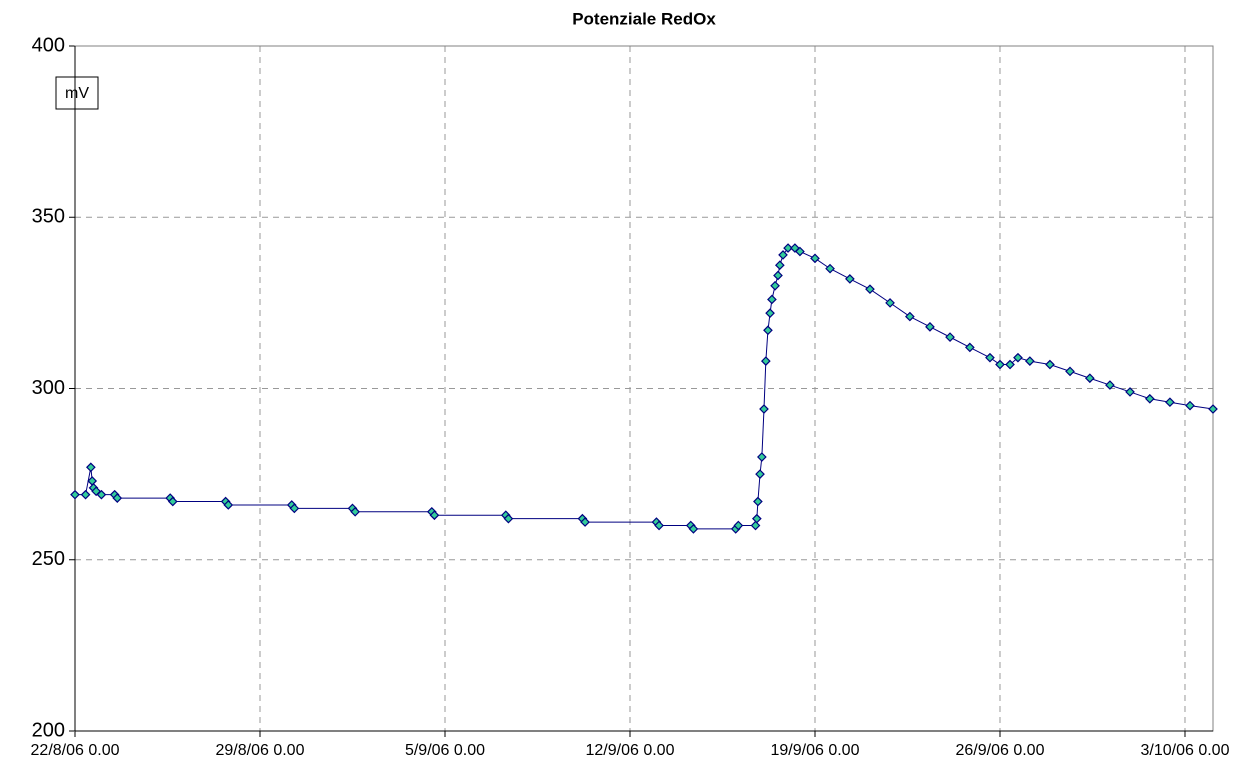 Image resolution: width=1257 pixels, height=778 pixels. Describe the element at coordinates (445, 750) in the screenshot. I see `x-tick-label: 5/9/06 0.00` at that location.